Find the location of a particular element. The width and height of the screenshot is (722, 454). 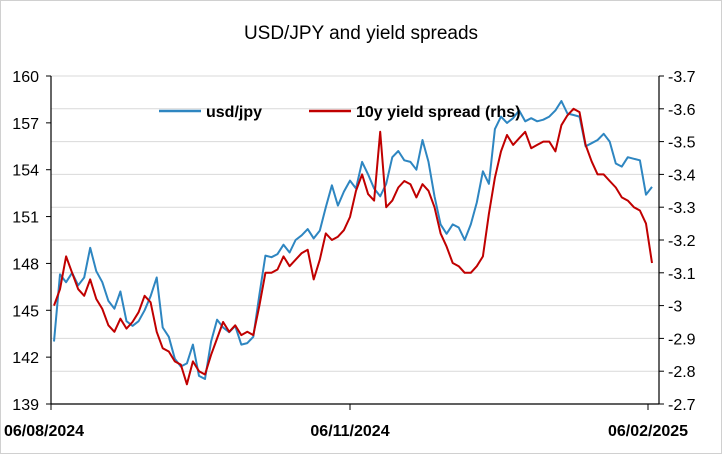

legend-label-yield-spread: 10y yield spread (rhs) is located at coordinates (438, 112).